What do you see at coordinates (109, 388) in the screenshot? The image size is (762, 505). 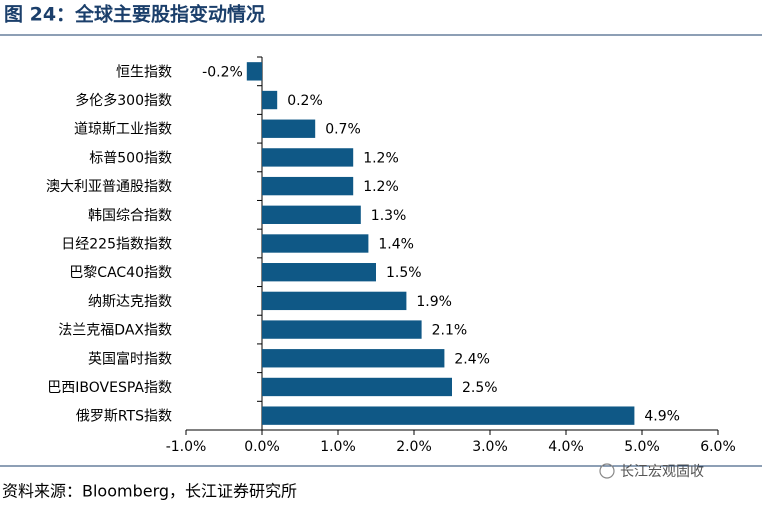 I see `y-tick-label: 巴西IBOVESPA指数` at bounding box center [109, 388].